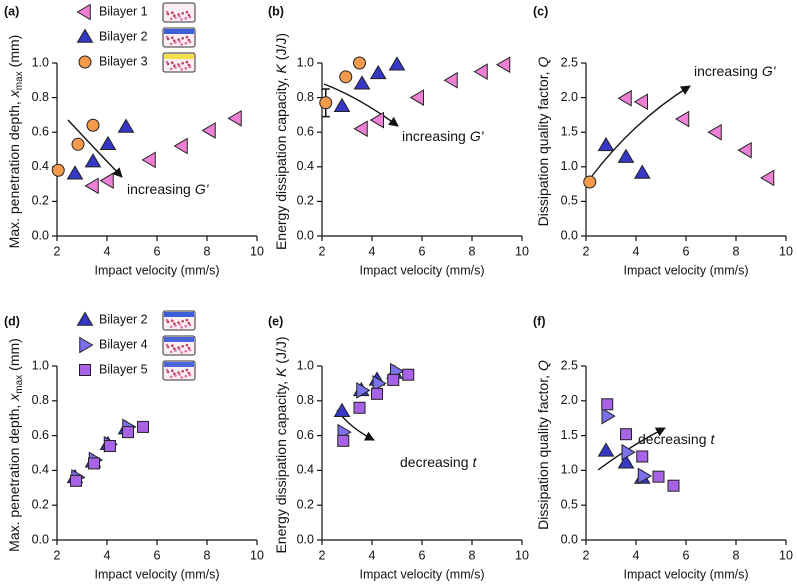 The width and height of the screenshot is (797, 584). Describe the element at coordinates (157, 555) in the screenshot. I see `x-tick-label: 6` at that location.